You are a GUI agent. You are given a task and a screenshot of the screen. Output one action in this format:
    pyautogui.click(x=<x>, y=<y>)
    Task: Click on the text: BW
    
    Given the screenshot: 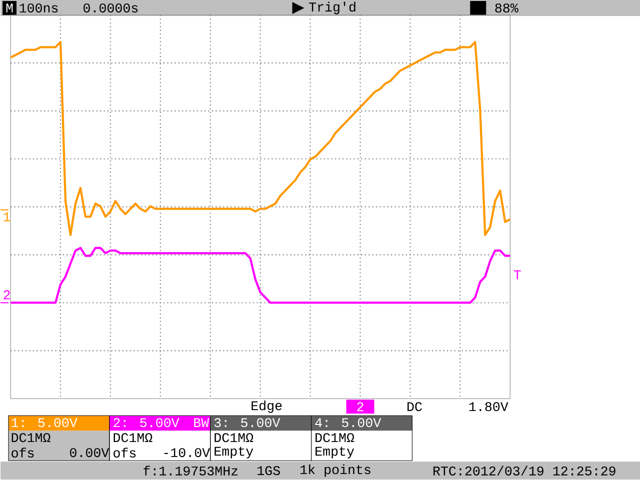 What is the action you would take?
    pyautogui.click(x=202, y=423)
    